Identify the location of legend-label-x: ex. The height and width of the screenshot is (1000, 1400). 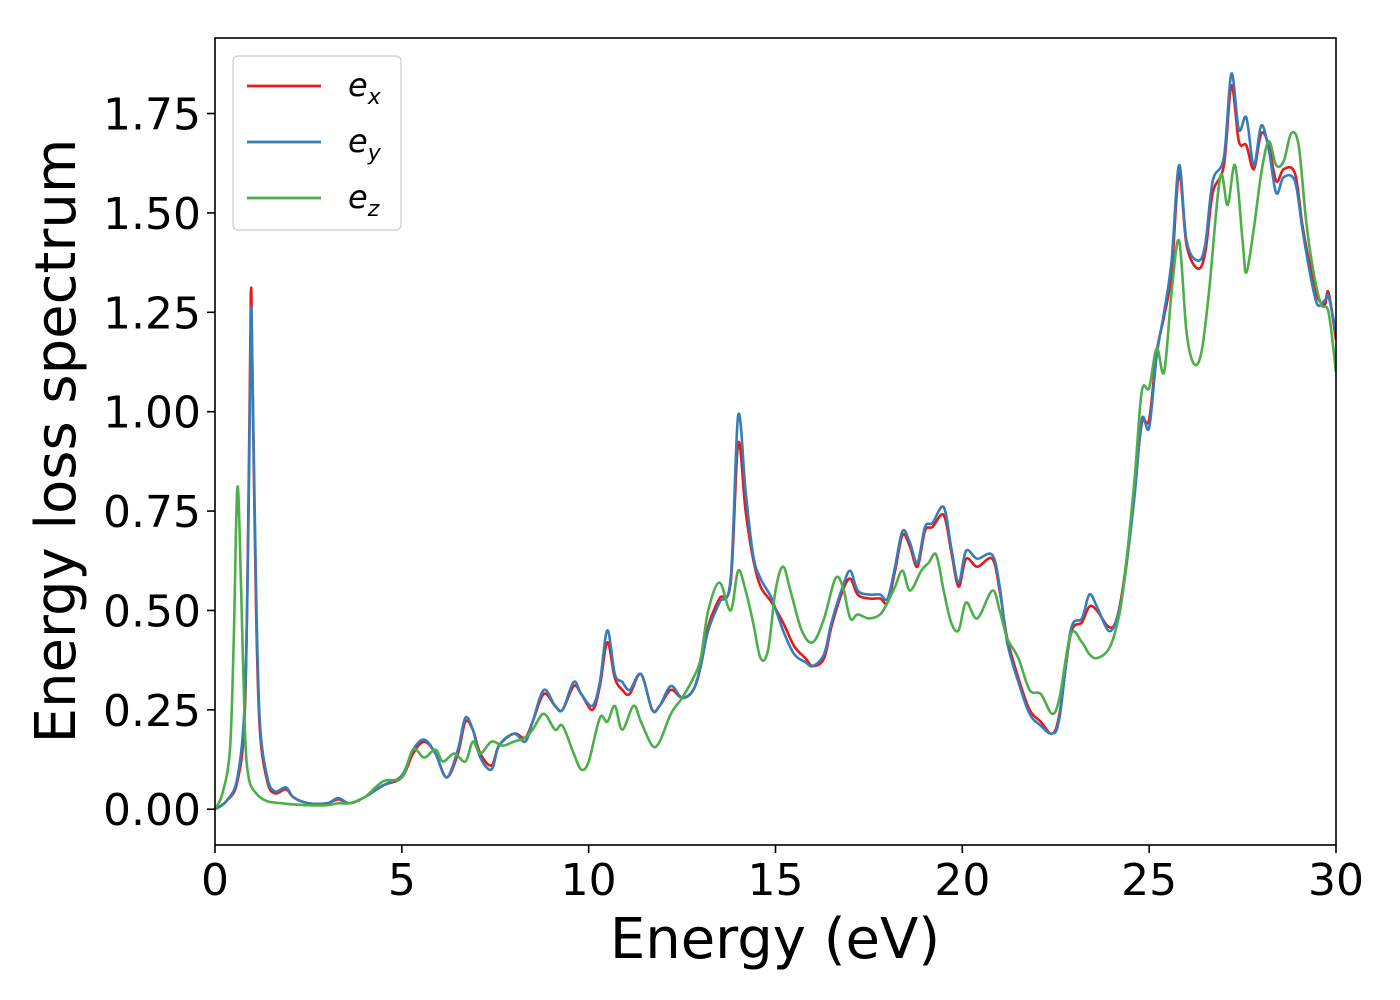
(365, 88).